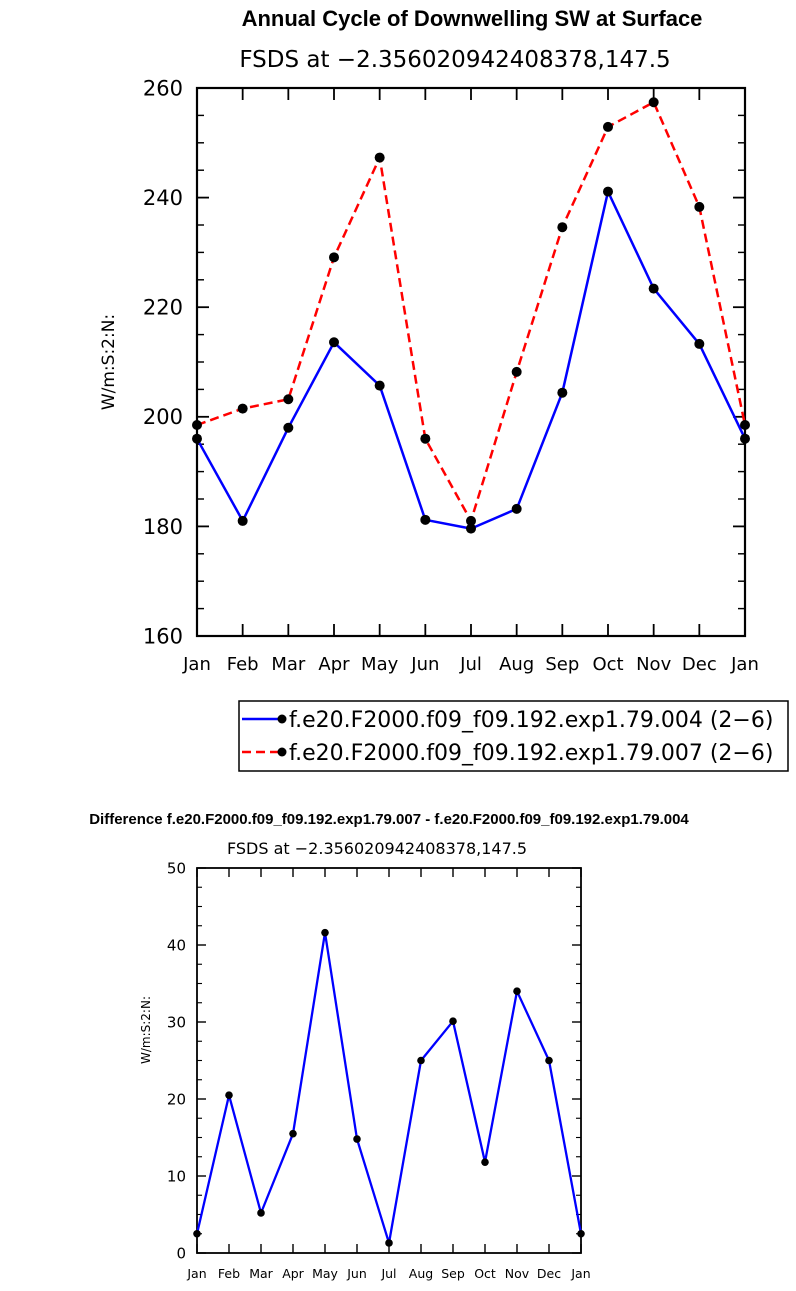  Describe the element at coordinates (176, 1176) in the screenshot. I see `y-tick-label: 10` at that location.